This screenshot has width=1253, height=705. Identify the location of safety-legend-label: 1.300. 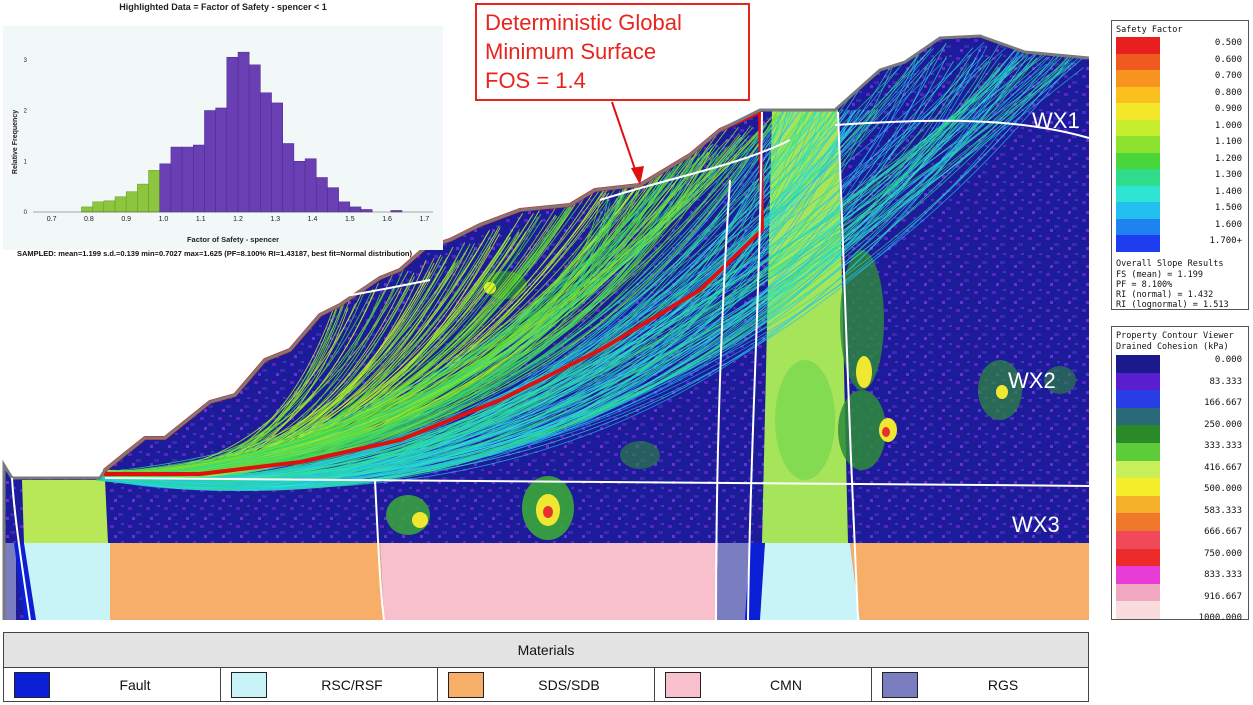
(1228, 175).